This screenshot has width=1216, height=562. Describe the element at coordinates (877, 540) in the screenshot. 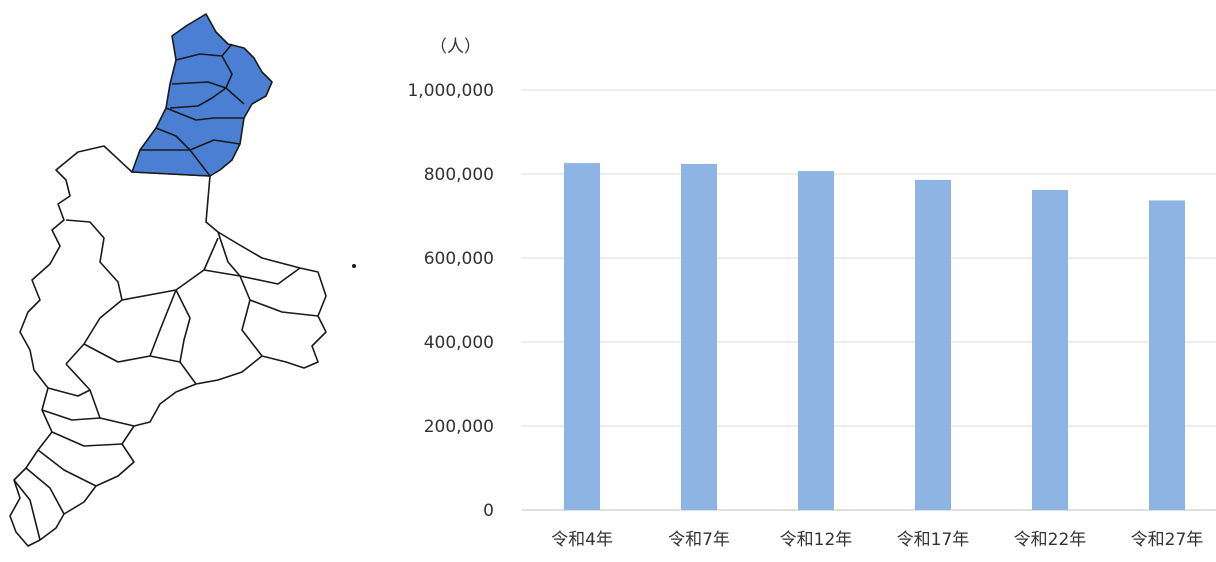

I see `x-tick-labels: 令和4年 令和7年 令和12年 令和17年 令和22年 令和27年` at that location.